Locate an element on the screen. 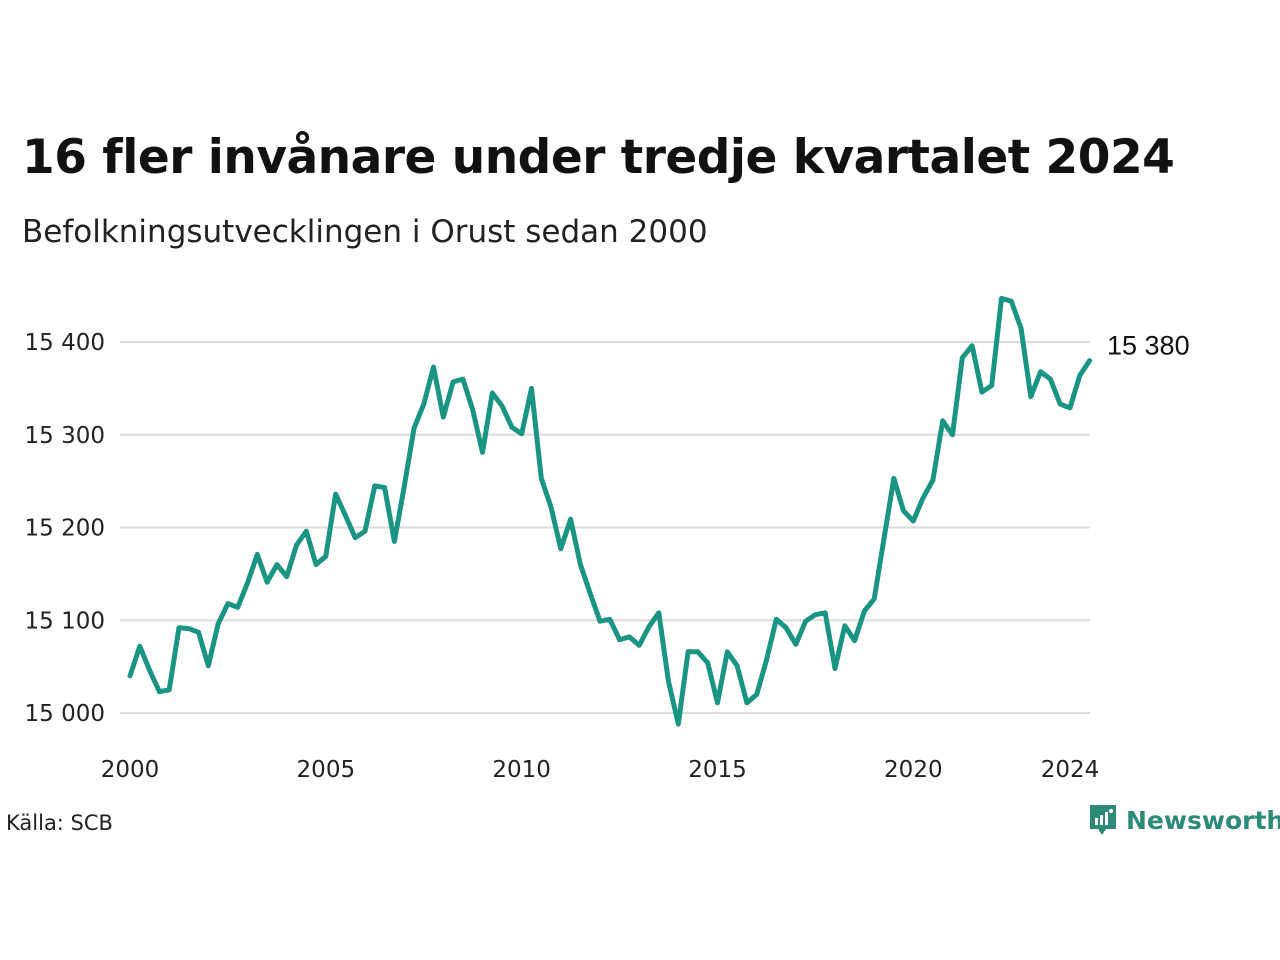  x-tick-label: 2015 is located at coordinates (717, 770).